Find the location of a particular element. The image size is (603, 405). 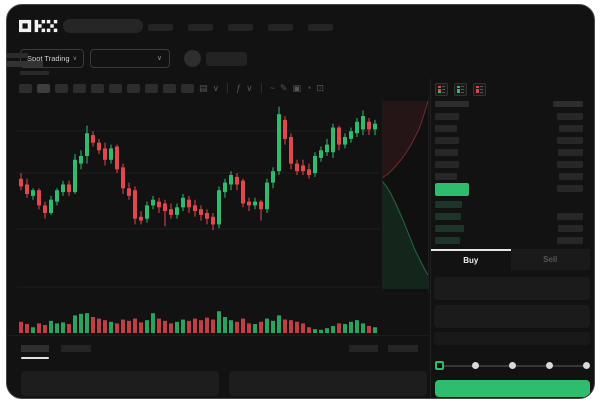

spot-trading-dropdown: Spot Trading ∨ is located at coordinates (52, 58).